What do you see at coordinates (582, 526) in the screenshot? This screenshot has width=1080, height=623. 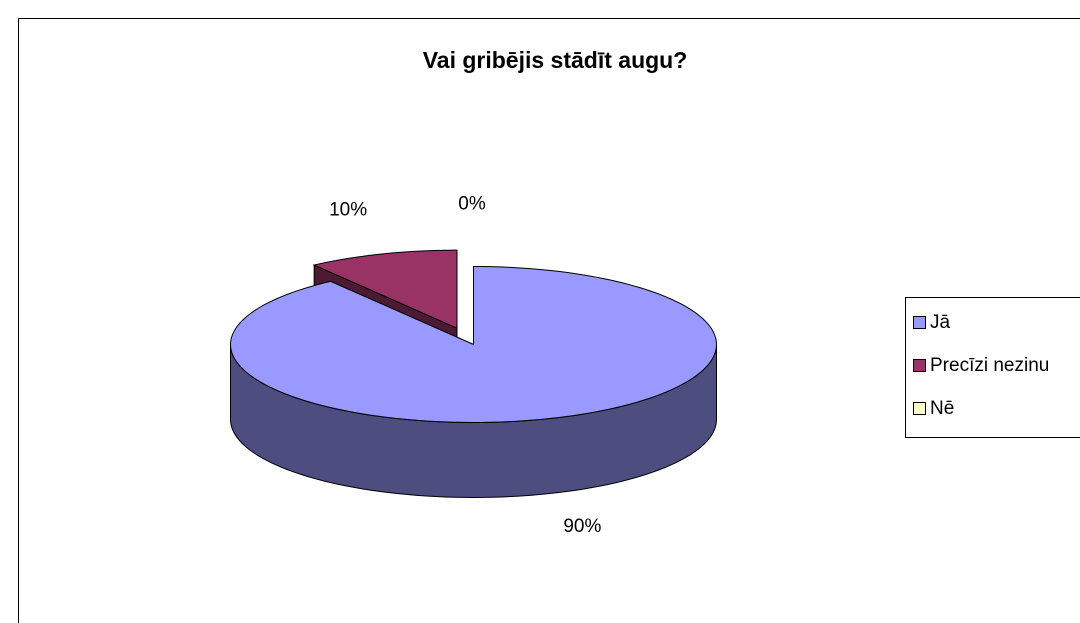 I see `data-label: 90%` at bounding box center [582, 526].